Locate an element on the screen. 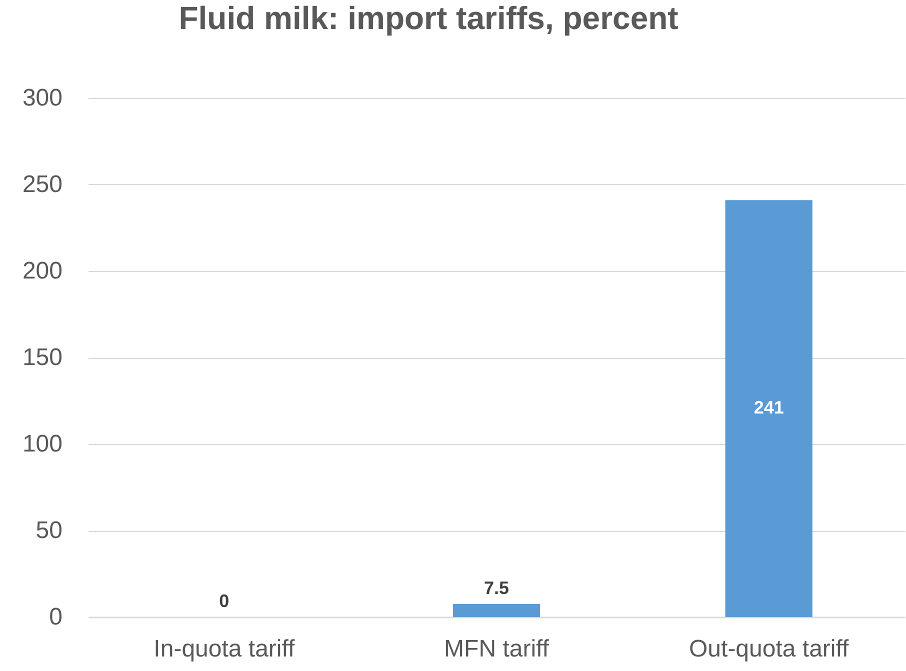 The height and width of the screenshot is (671, 906). x-tick-label: In-quota tariff is located at coordinates (224, 649).